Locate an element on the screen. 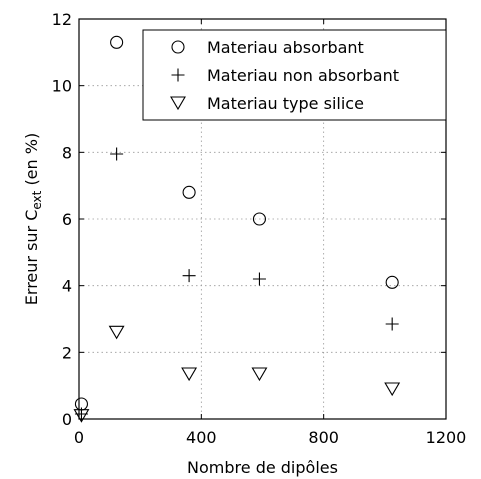  legend-label: Materiau non absorbant is located at coordinates (303, 75).